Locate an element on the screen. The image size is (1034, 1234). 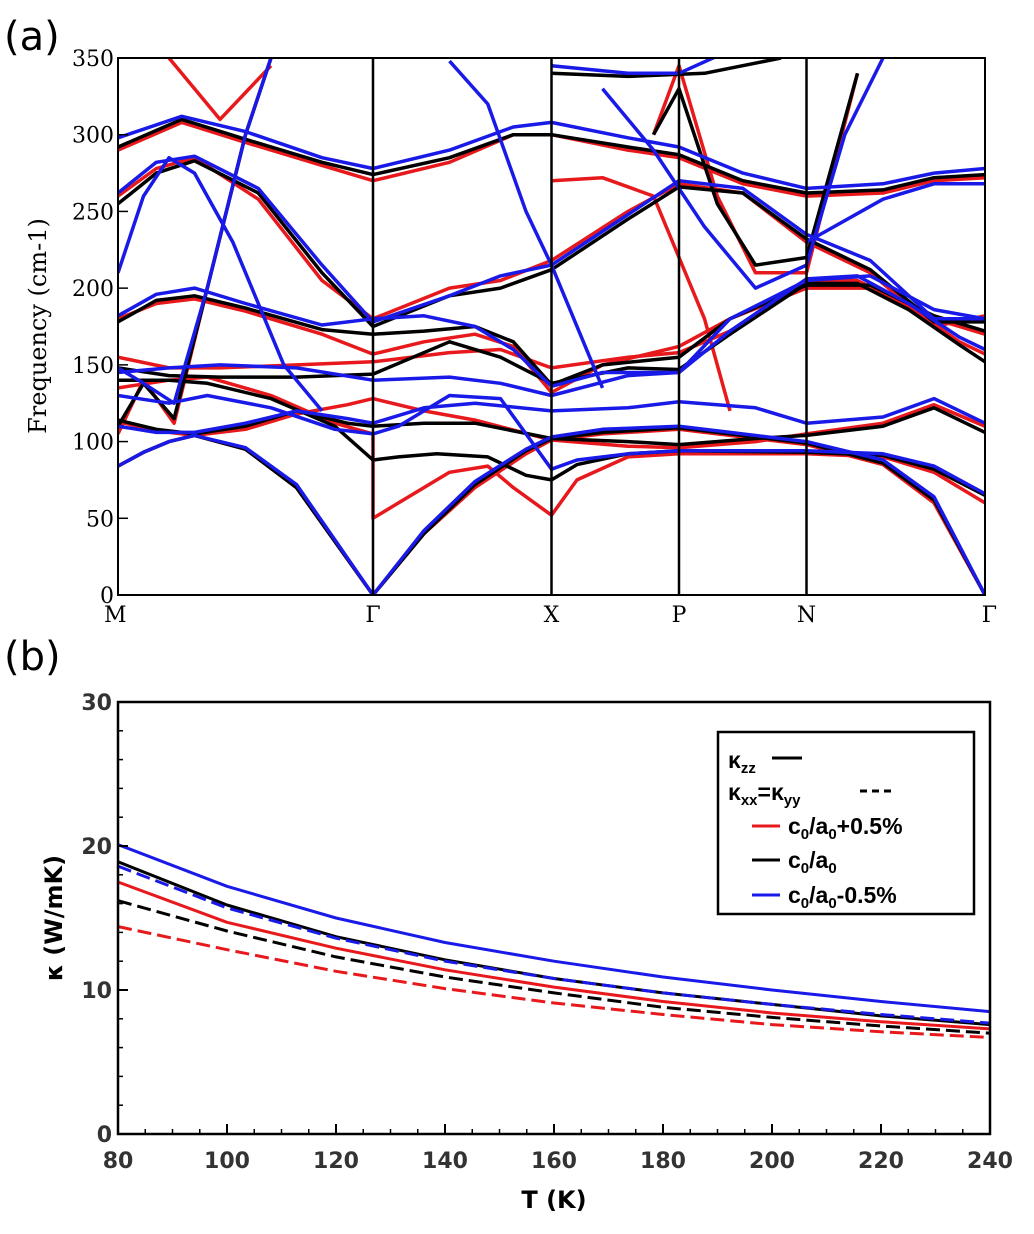
x-tick-label-b: 120 is located at coordinates (336, 1161).